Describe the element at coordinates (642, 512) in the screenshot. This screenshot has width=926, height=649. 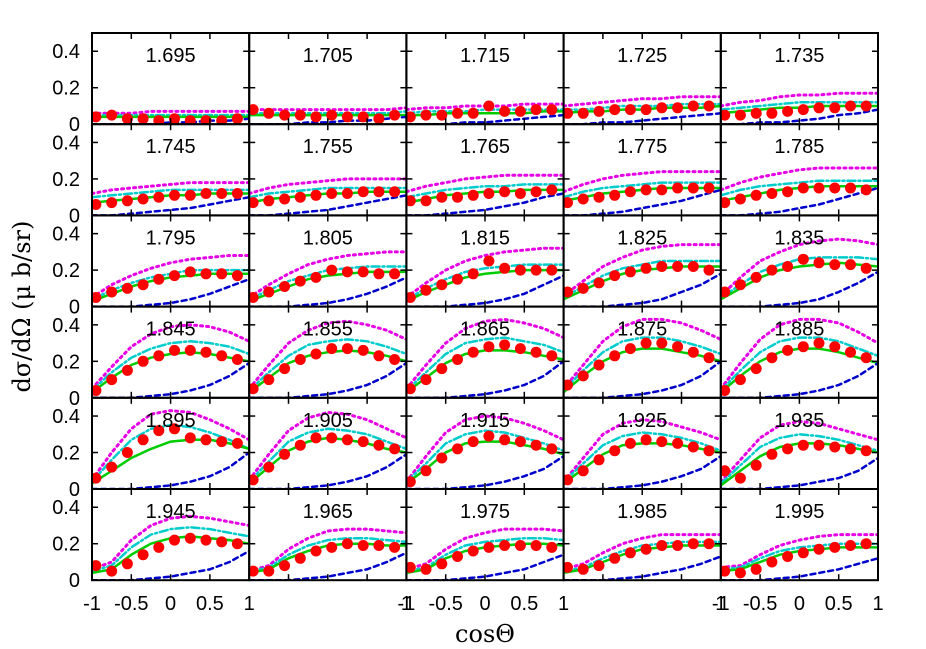
I see `panel-energy-label: 1.985` at that location.